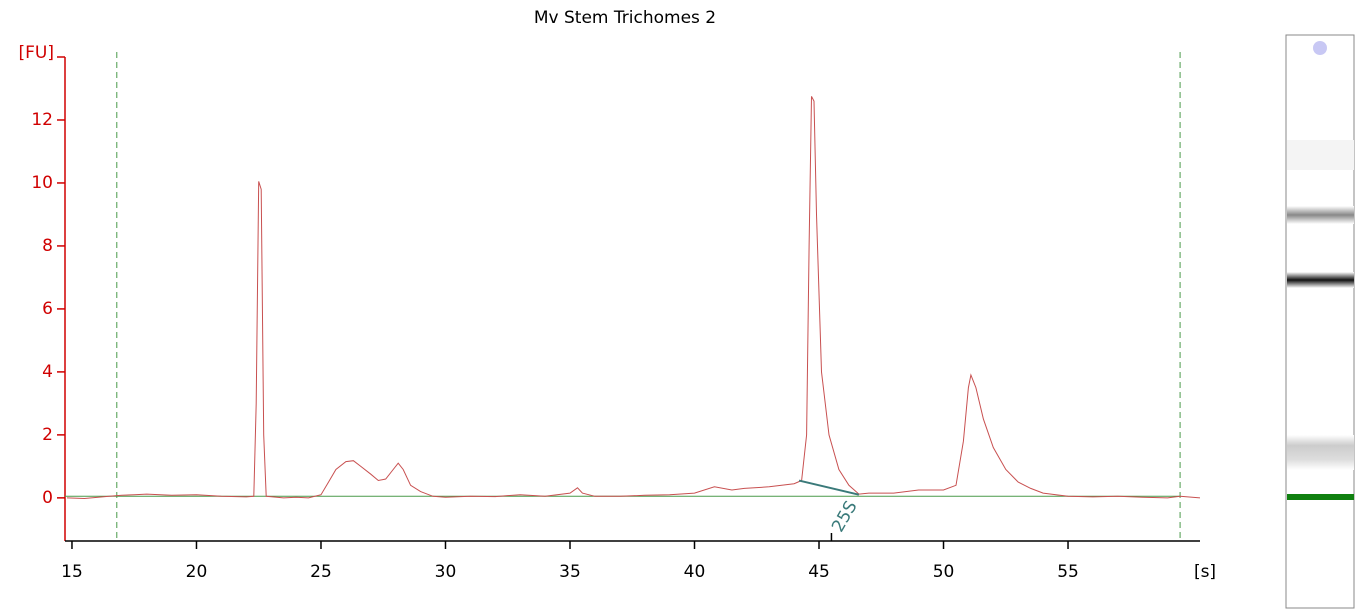  I want to click on y-tick-label: 10, so click(42, 183).